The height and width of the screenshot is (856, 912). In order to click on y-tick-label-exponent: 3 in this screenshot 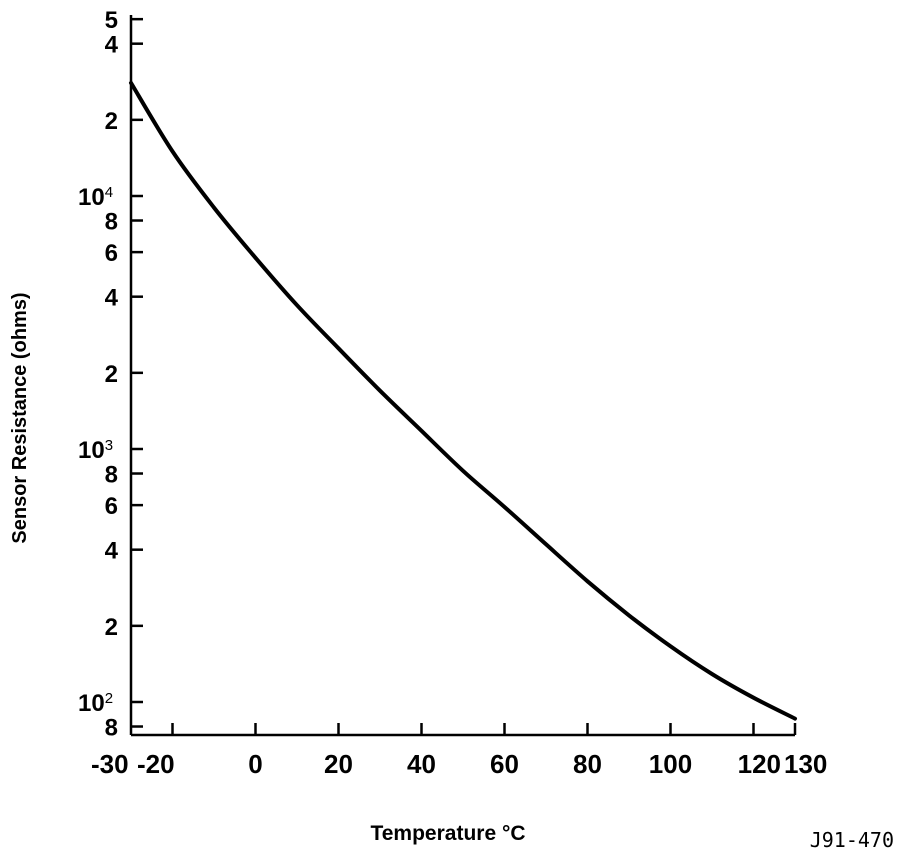, I will do `click(109, 445)`.